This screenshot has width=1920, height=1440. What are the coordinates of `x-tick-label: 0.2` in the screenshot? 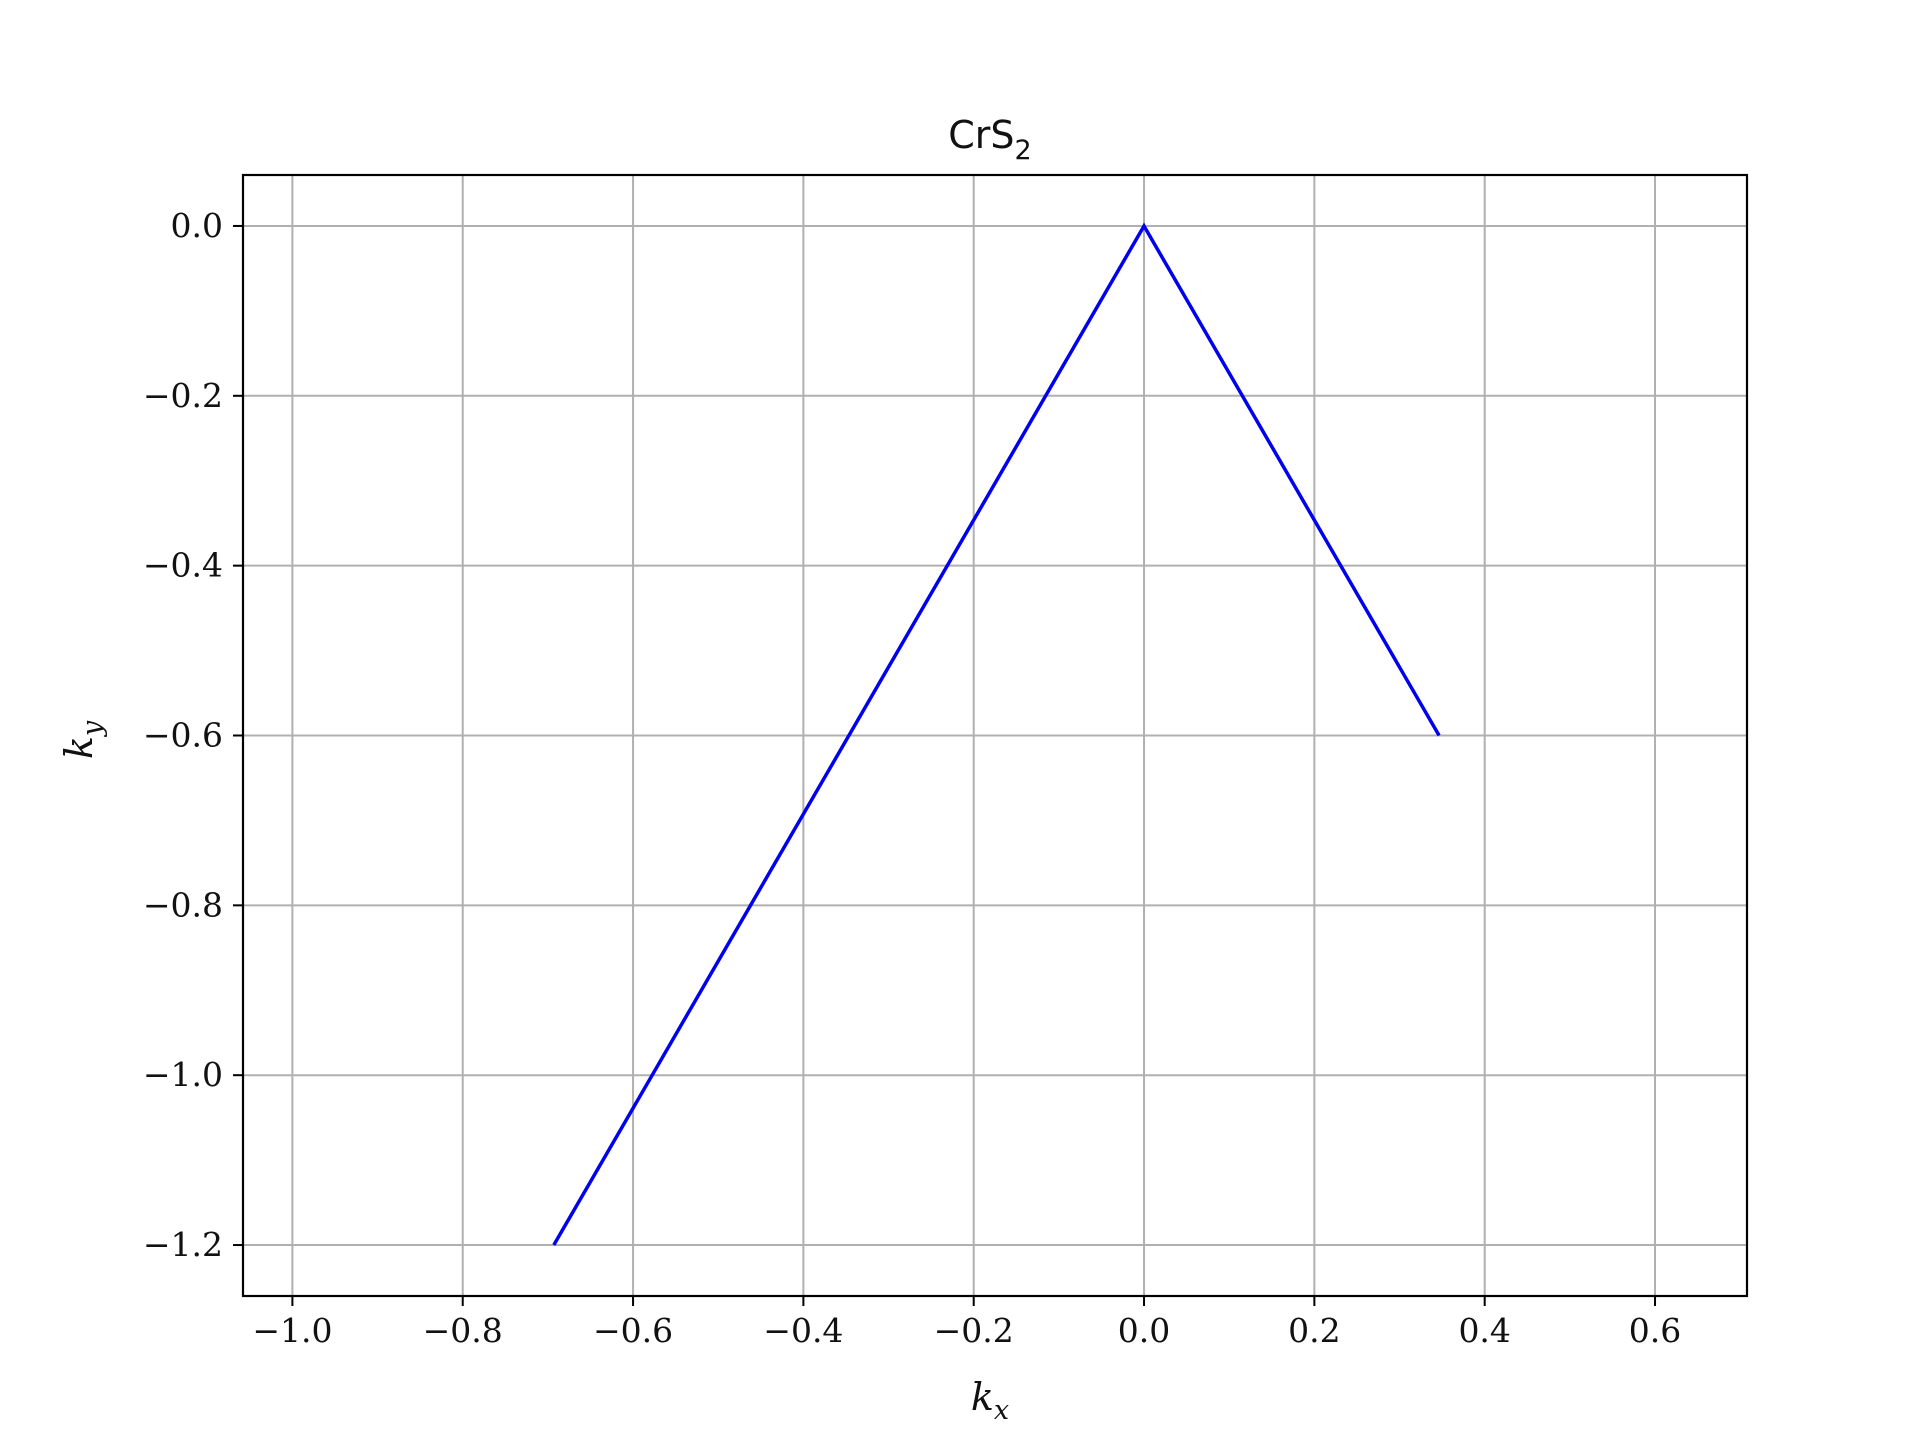 It's located at (1314, 1330).